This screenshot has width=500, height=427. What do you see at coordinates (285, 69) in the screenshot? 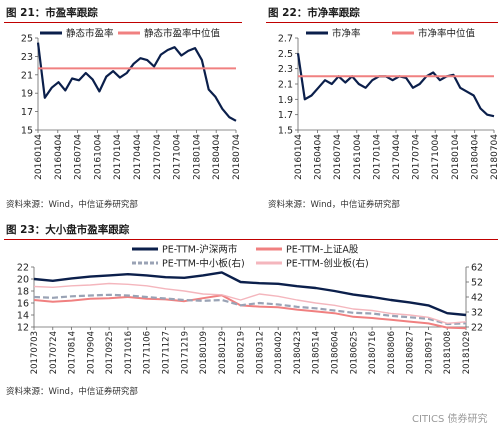
I see `y-tick-label: 2.3` at bounding box center [285, 69].